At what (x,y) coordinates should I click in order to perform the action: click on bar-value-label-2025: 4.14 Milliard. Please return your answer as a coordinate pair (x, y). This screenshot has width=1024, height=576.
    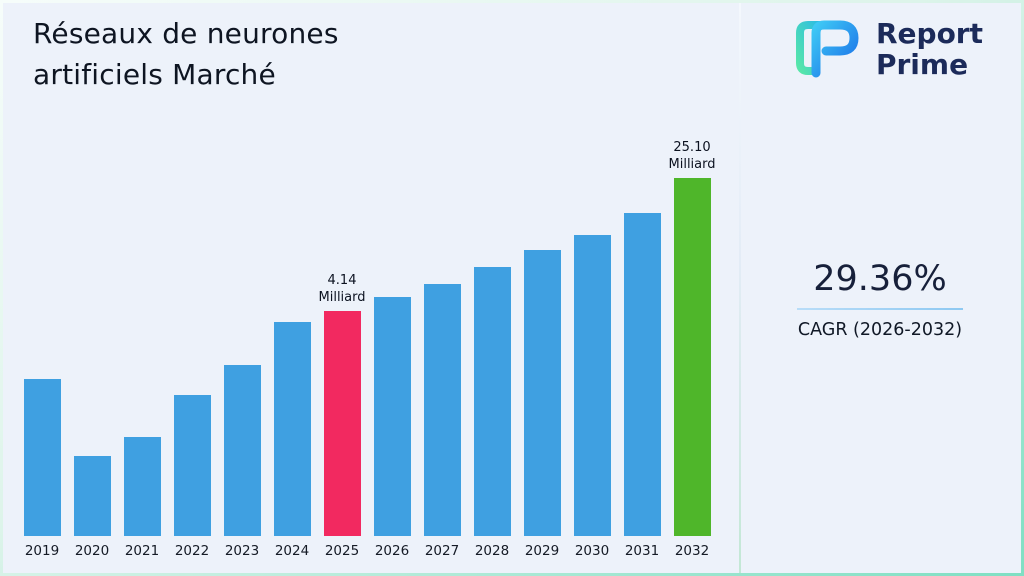
    Looking at the image, I should click on (342, 289).